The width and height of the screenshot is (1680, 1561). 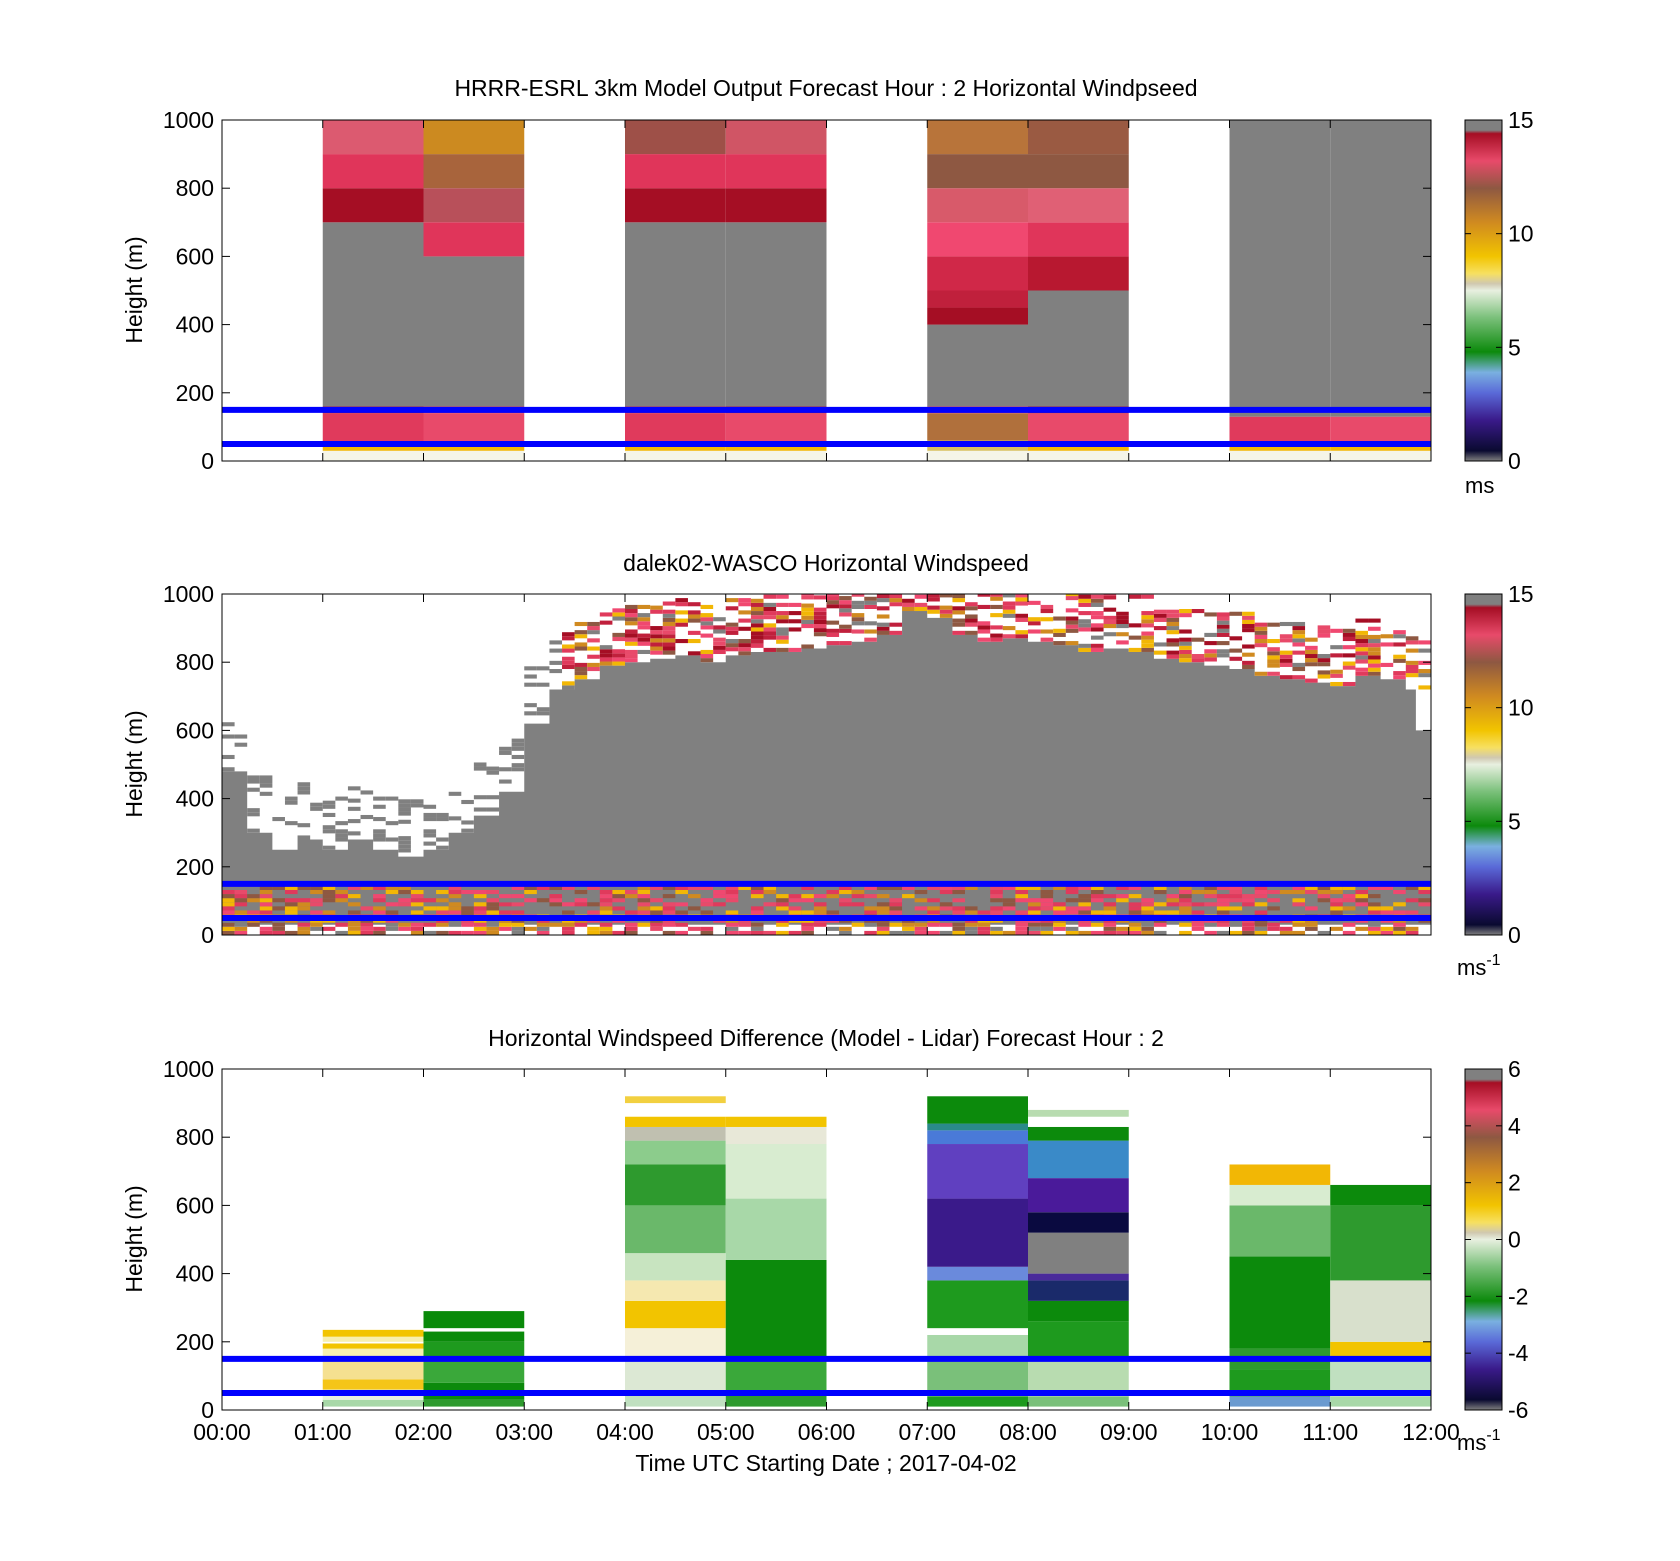 What do you see at coordinates (1514, 1183) in the screenshot?
I see `panel-difference-colorbar-tick-label: 2` at bounding box center [1514, 1183].